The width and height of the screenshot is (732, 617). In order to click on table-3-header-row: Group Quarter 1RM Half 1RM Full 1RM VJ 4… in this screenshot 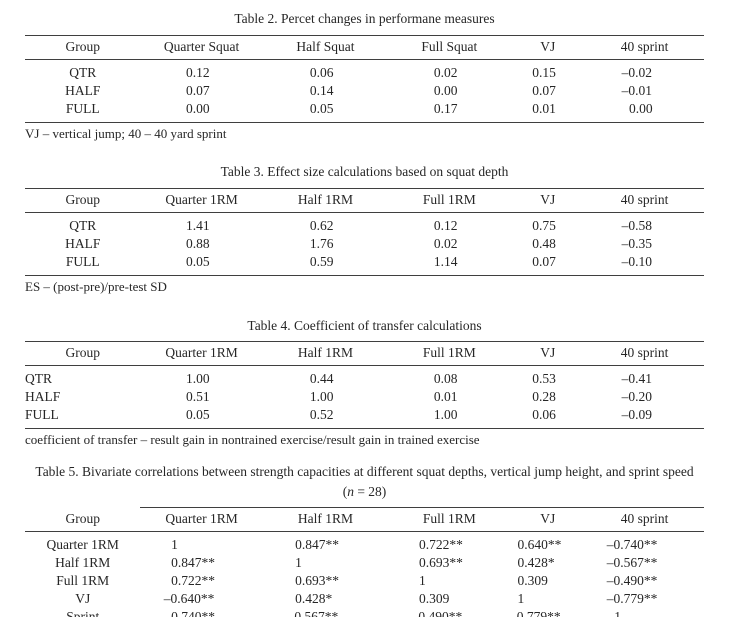, I will do `click(364, 200)`.